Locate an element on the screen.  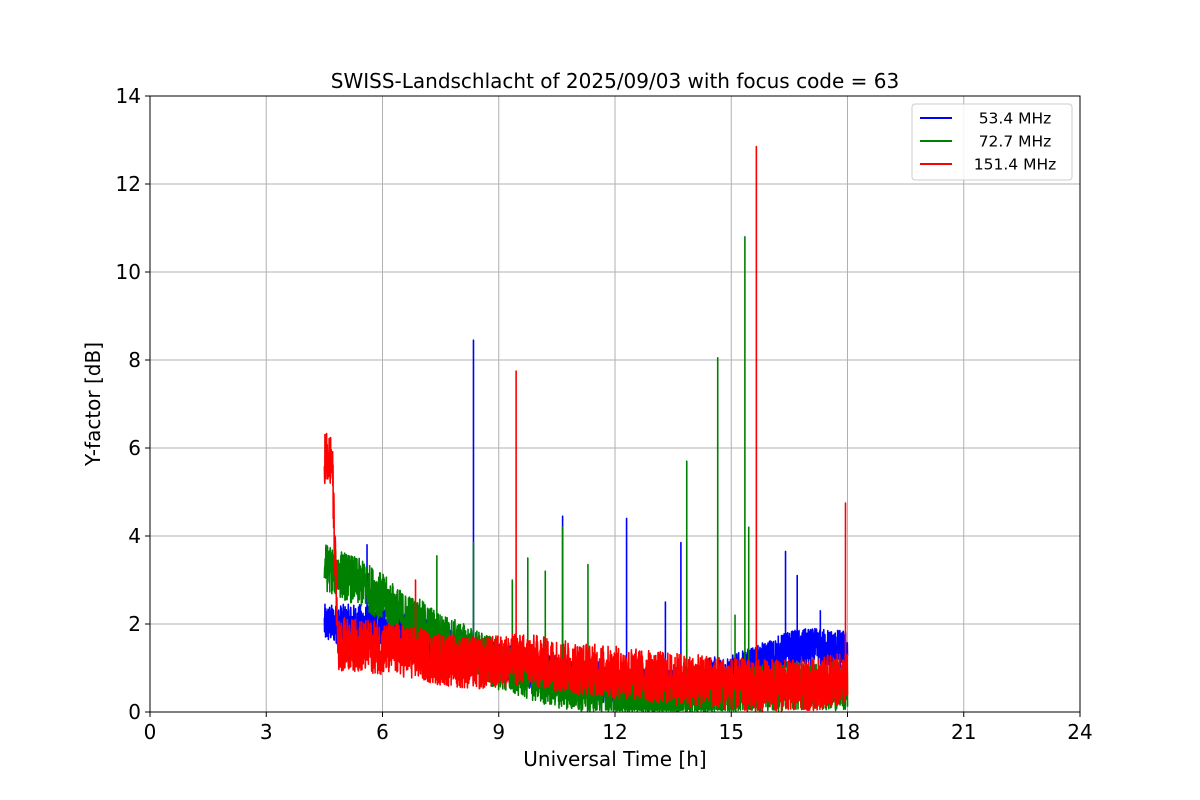
y-tick-label-1: 2 is located at coordinates (134, 624).